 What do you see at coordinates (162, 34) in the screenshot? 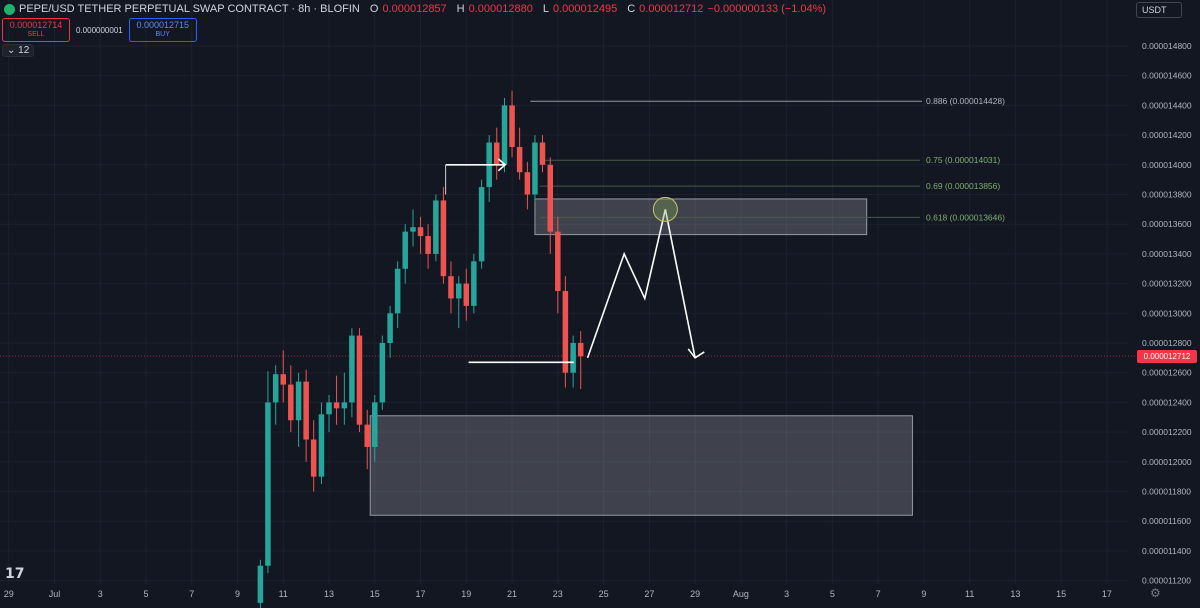
I see `buy-label: BUY` at bounding box center [162, 34].